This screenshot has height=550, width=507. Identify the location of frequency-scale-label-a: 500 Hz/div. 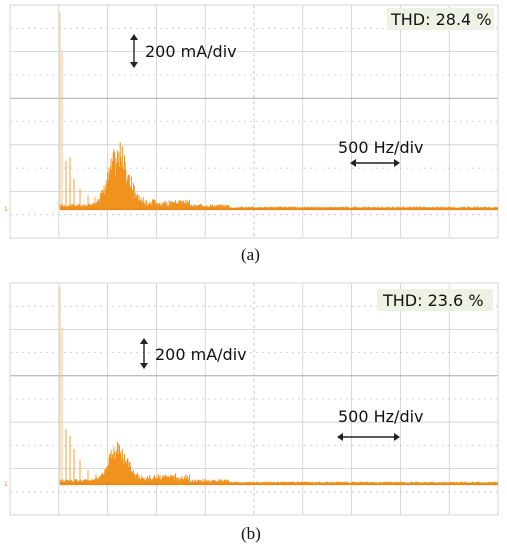
(381, 147).